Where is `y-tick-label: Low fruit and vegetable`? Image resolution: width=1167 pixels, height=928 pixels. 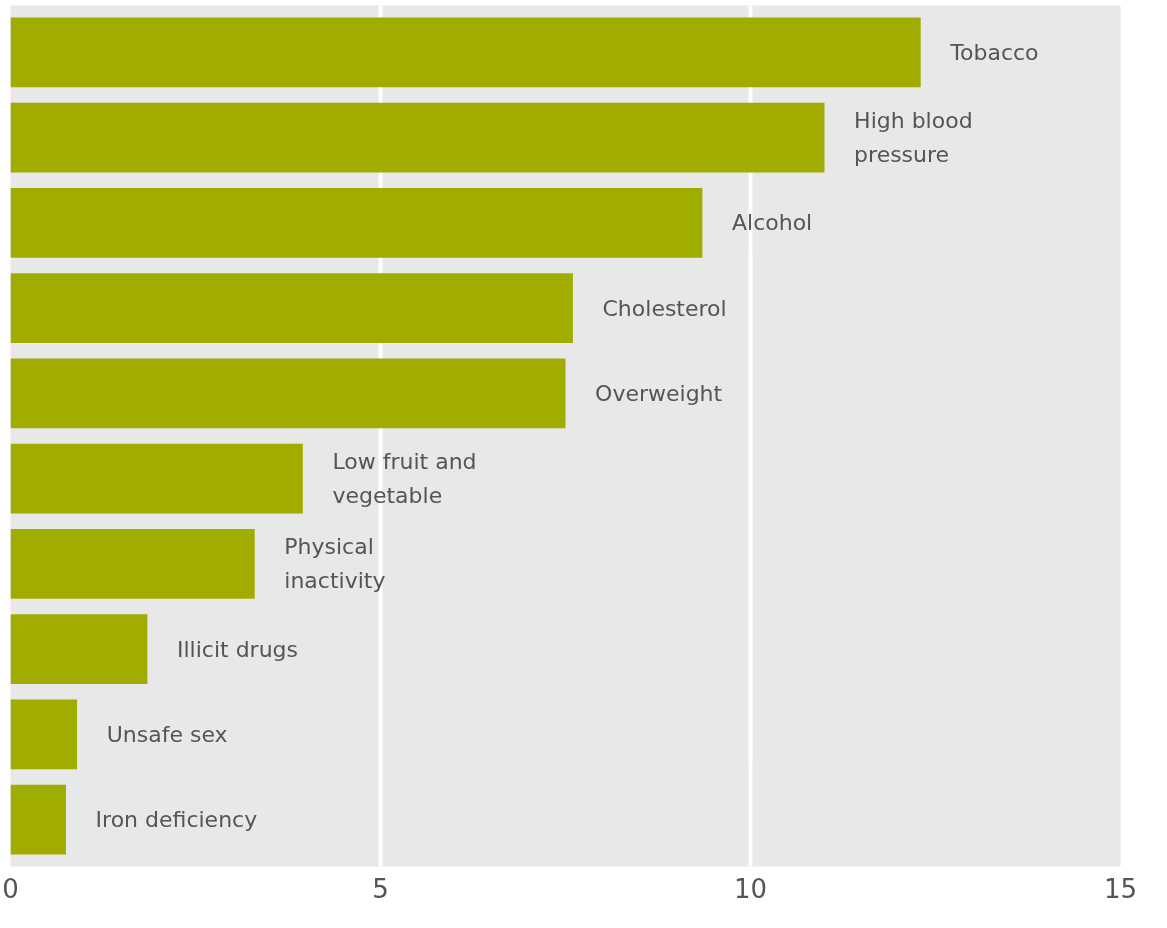 y-tick-label: Low fruit and vegetable is located at coordinates (404, 479).